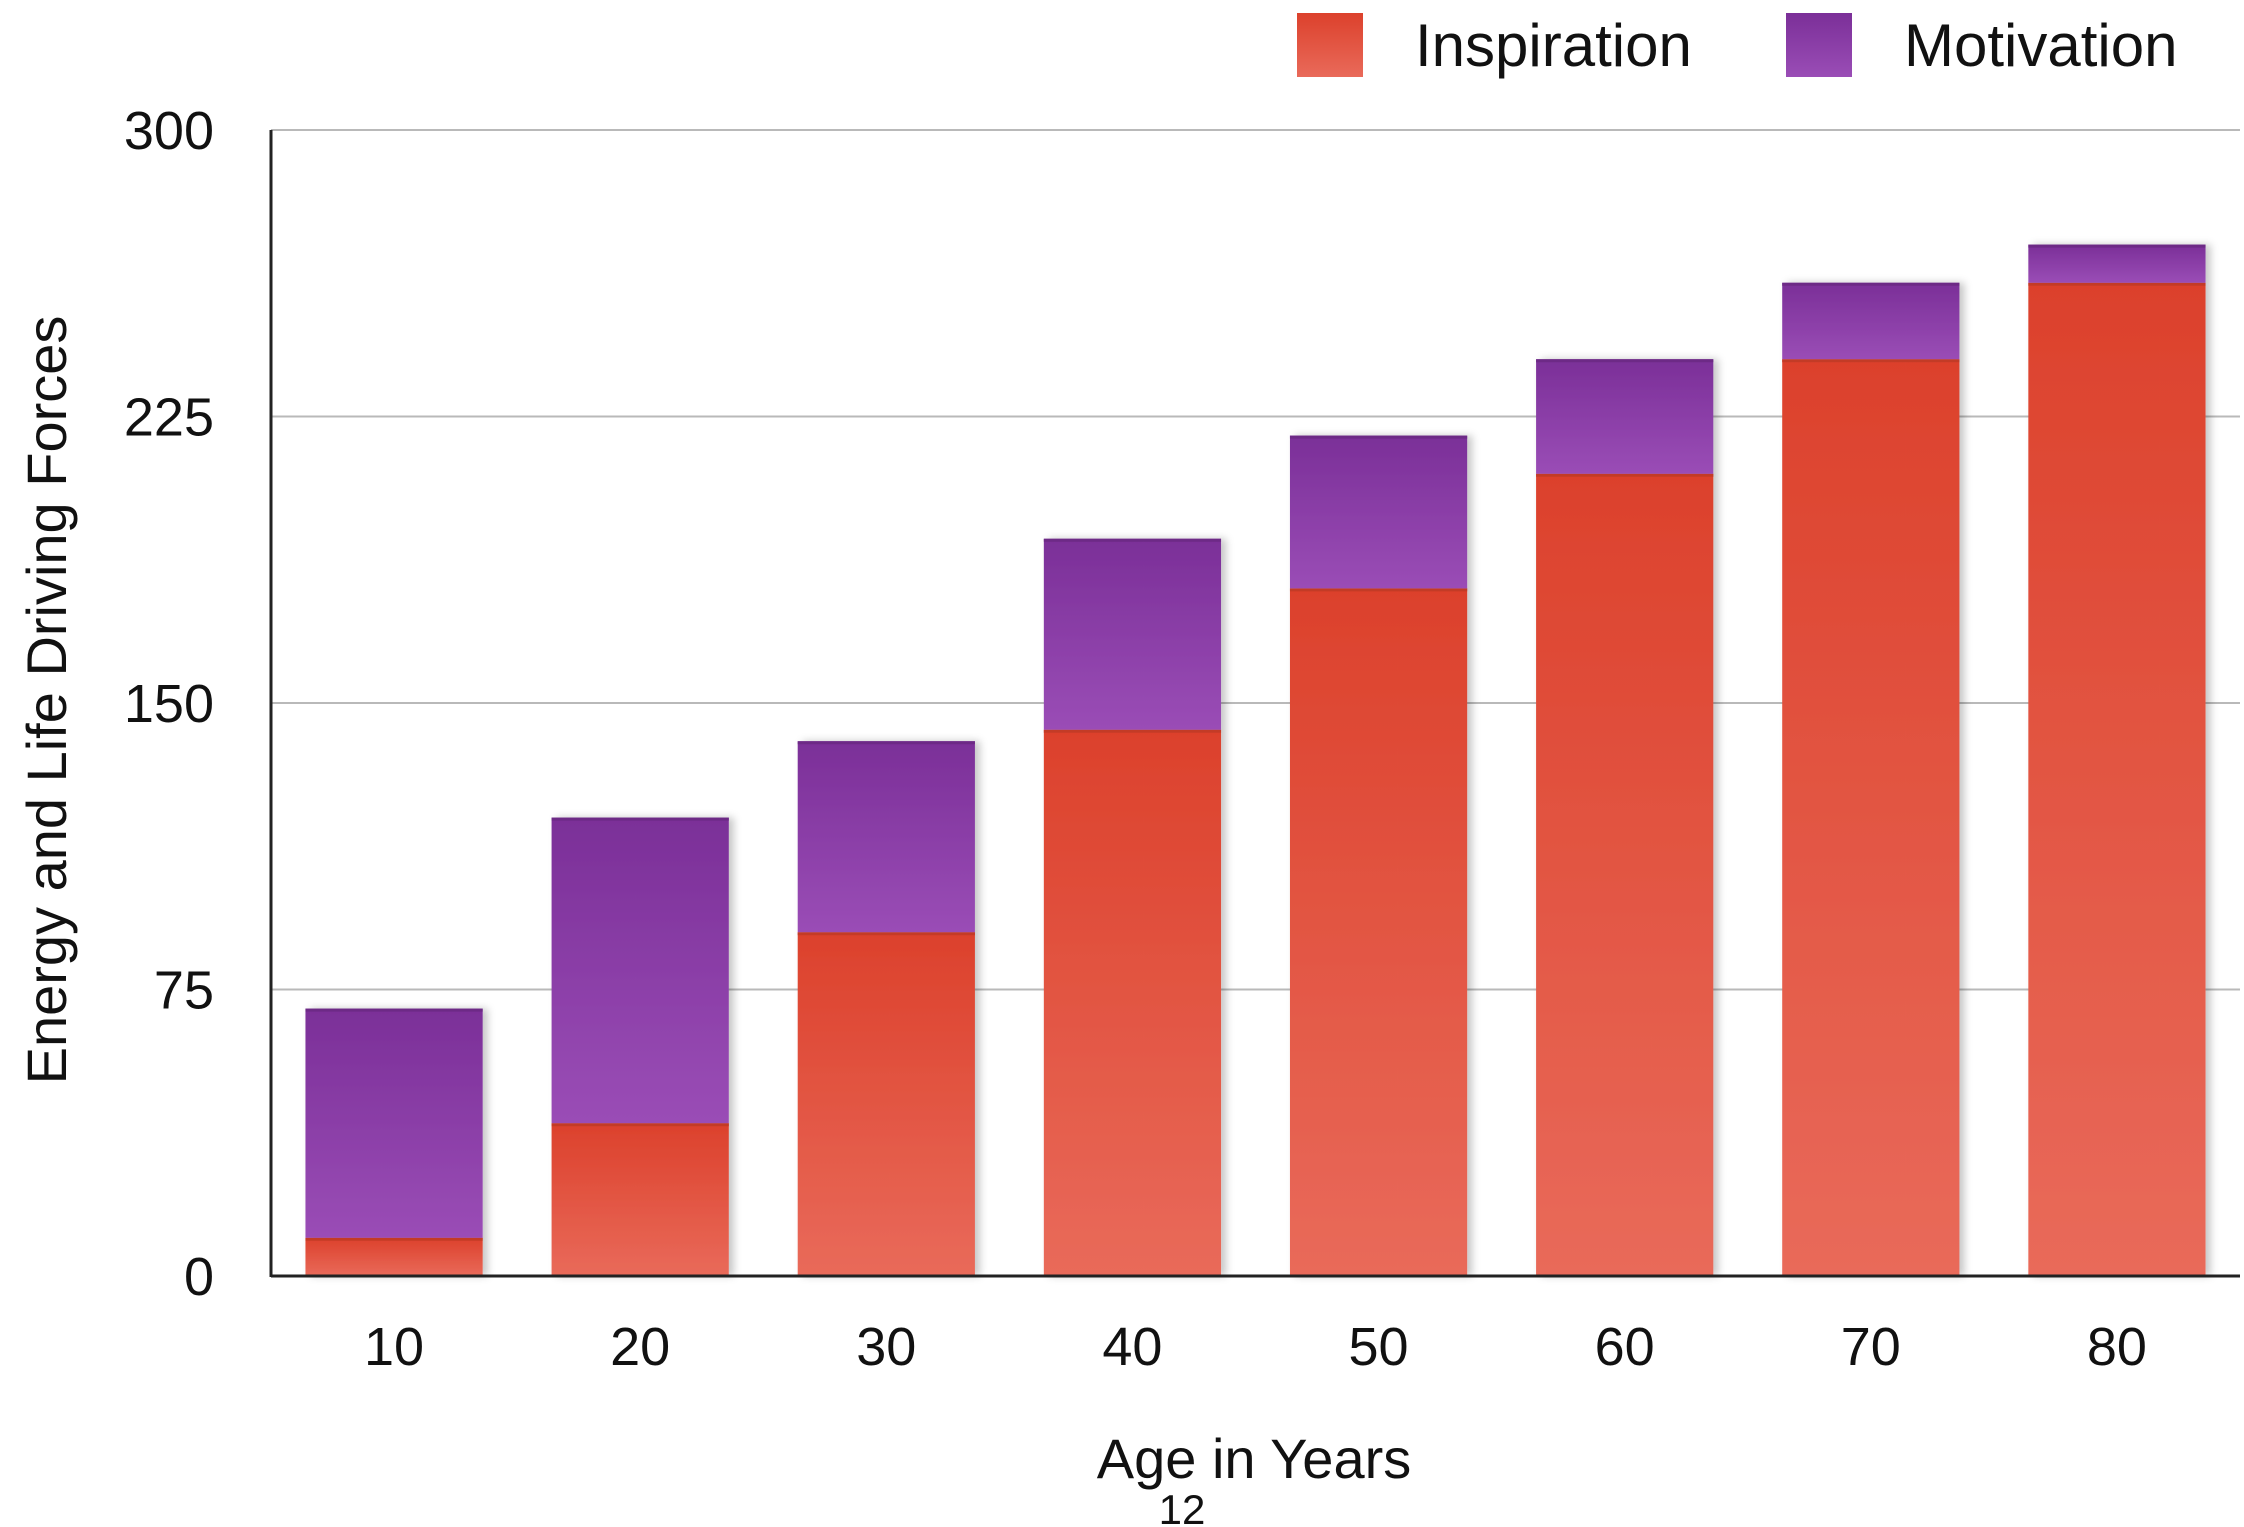 The image size is (2244, 1527). Describe the element at coordinates (1379, 1347) in the screenshot. I see `x-tick-label: 50` at that location.